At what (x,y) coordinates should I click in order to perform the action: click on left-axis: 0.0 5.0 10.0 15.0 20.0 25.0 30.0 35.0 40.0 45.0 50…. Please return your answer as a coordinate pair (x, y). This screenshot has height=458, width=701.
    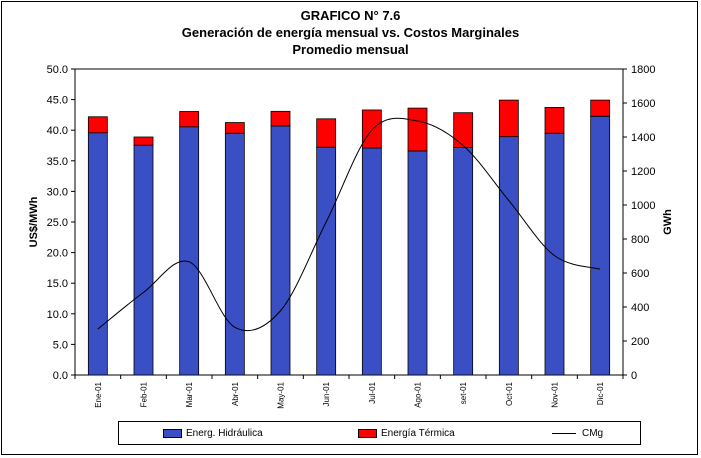
    Looking at the image, I should click on (61, 223).